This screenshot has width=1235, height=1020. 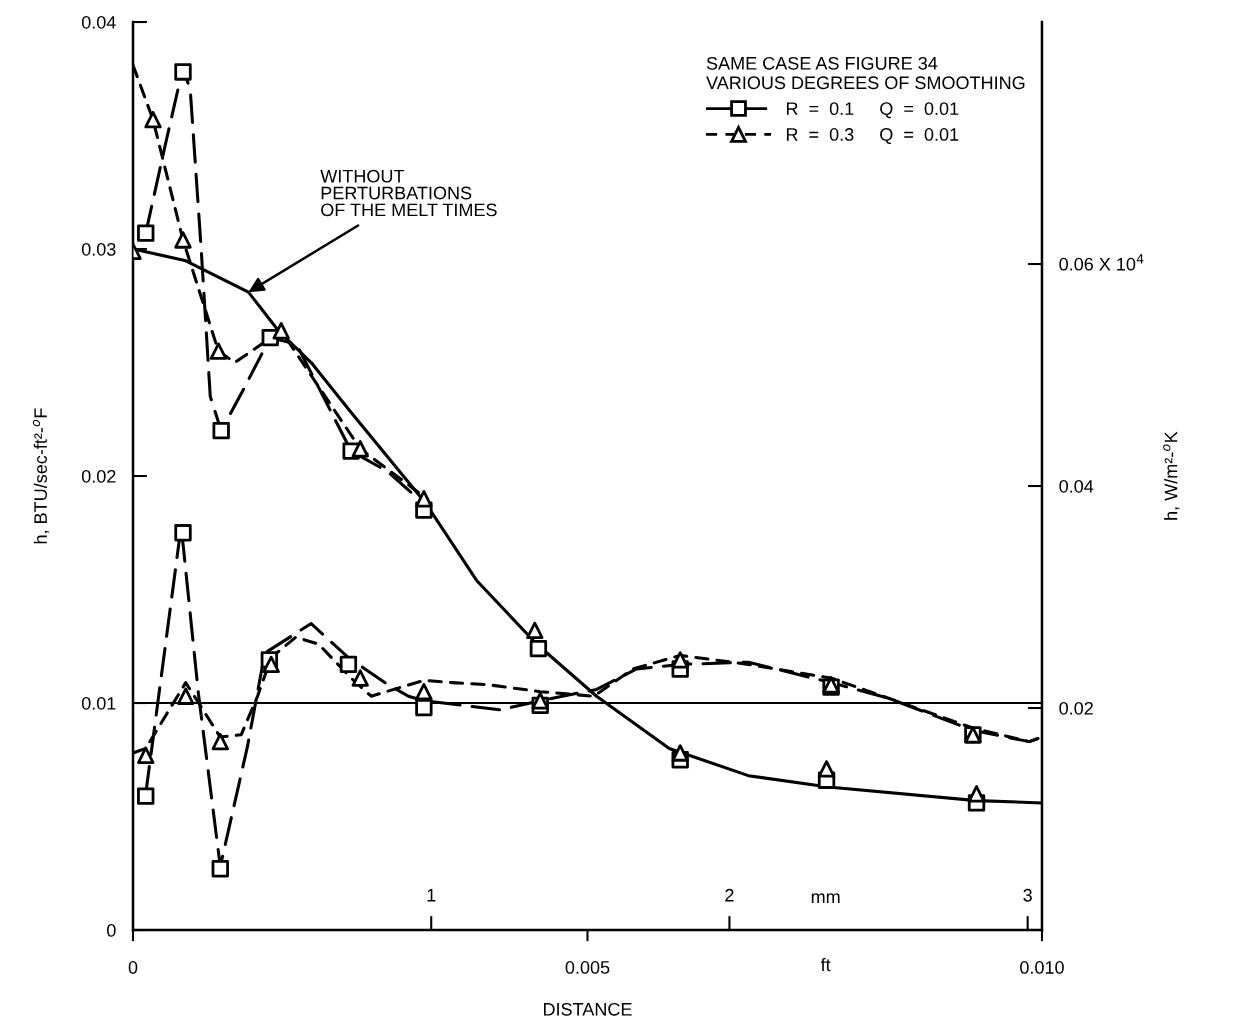 I want to click on y2-tick-label: 0.06 X 10$^{4}$, so click(x=1101, y=262).